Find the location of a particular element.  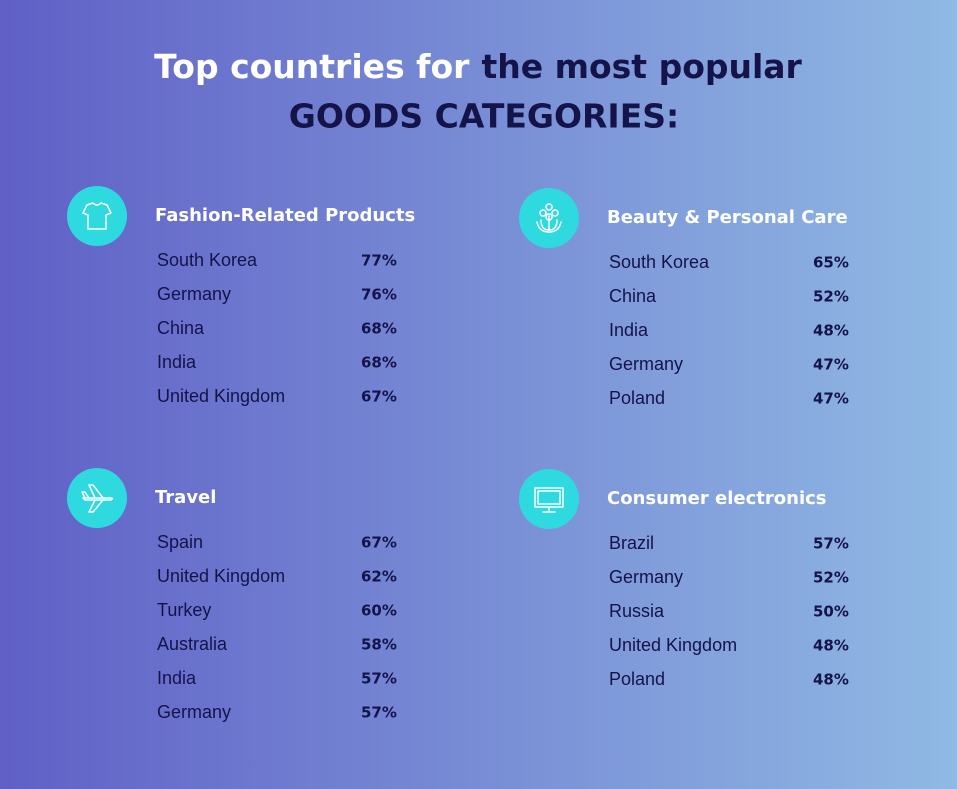

country: Australia is located at coordinates (192, 644).